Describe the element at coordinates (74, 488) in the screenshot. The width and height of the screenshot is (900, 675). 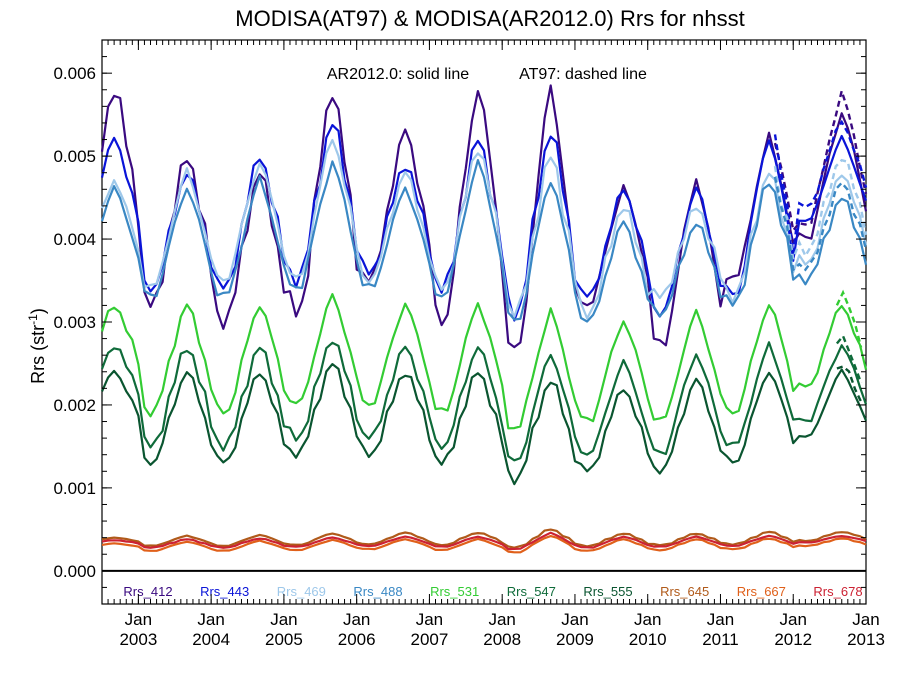
I see `y-tick-label: 0.001` at that location.